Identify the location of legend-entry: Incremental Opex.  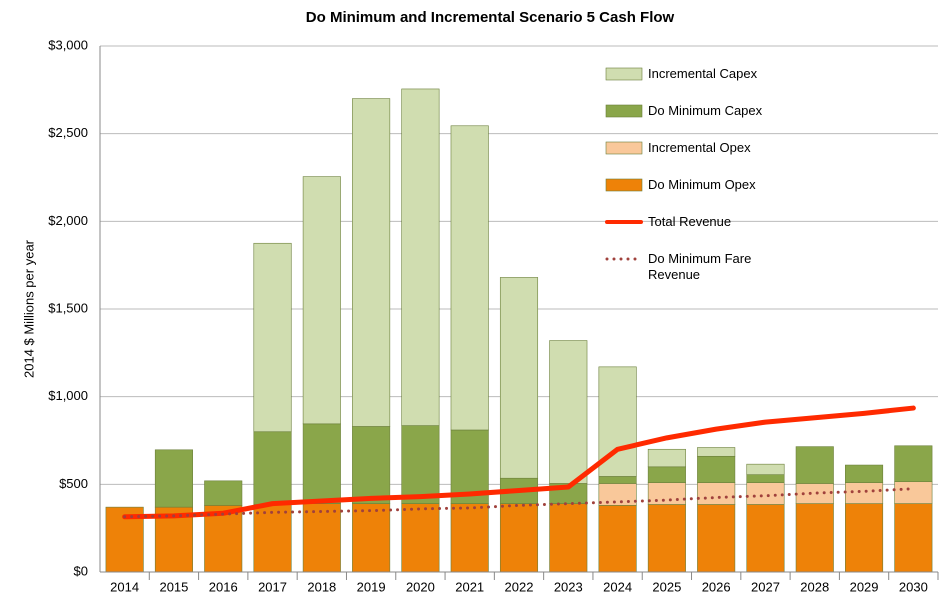
(704, 158).